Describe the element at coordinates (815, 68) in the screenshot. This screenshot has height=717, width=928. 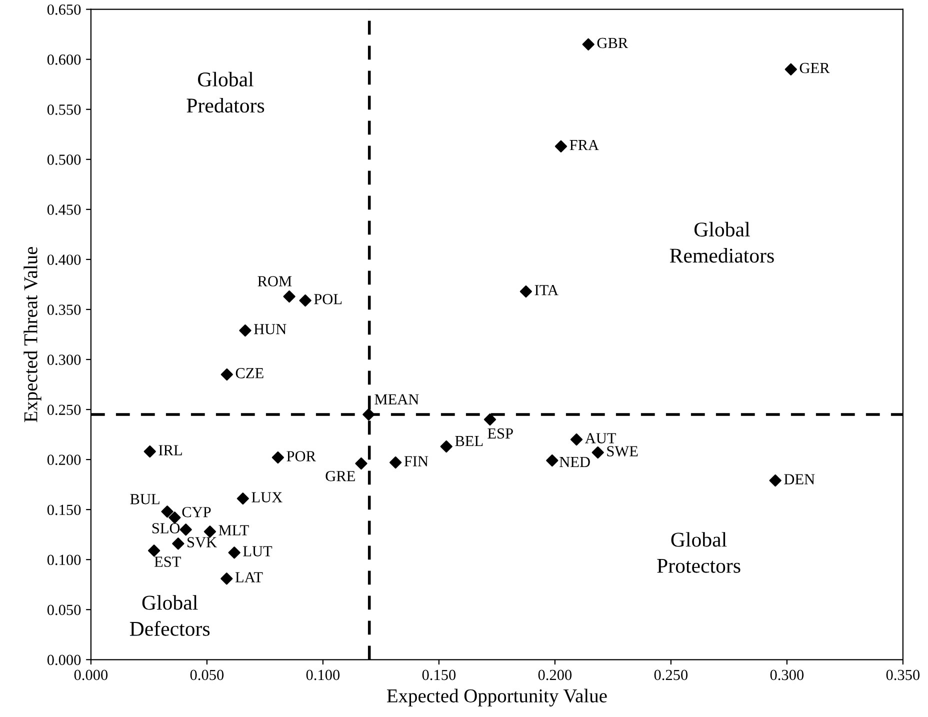
I see `annotation: GER` at that location.